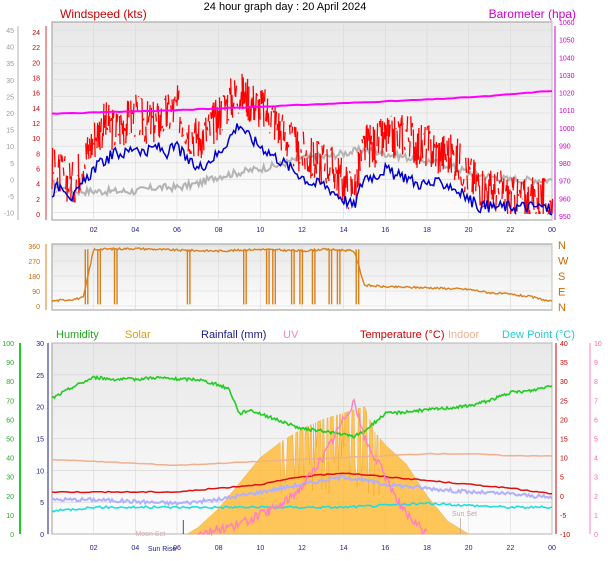 The image size is (608, 561). What do you see at coordinates (10, 81) in the screenshot?
I see `outer-tick-label: 30` at bounding box center [10, 81].